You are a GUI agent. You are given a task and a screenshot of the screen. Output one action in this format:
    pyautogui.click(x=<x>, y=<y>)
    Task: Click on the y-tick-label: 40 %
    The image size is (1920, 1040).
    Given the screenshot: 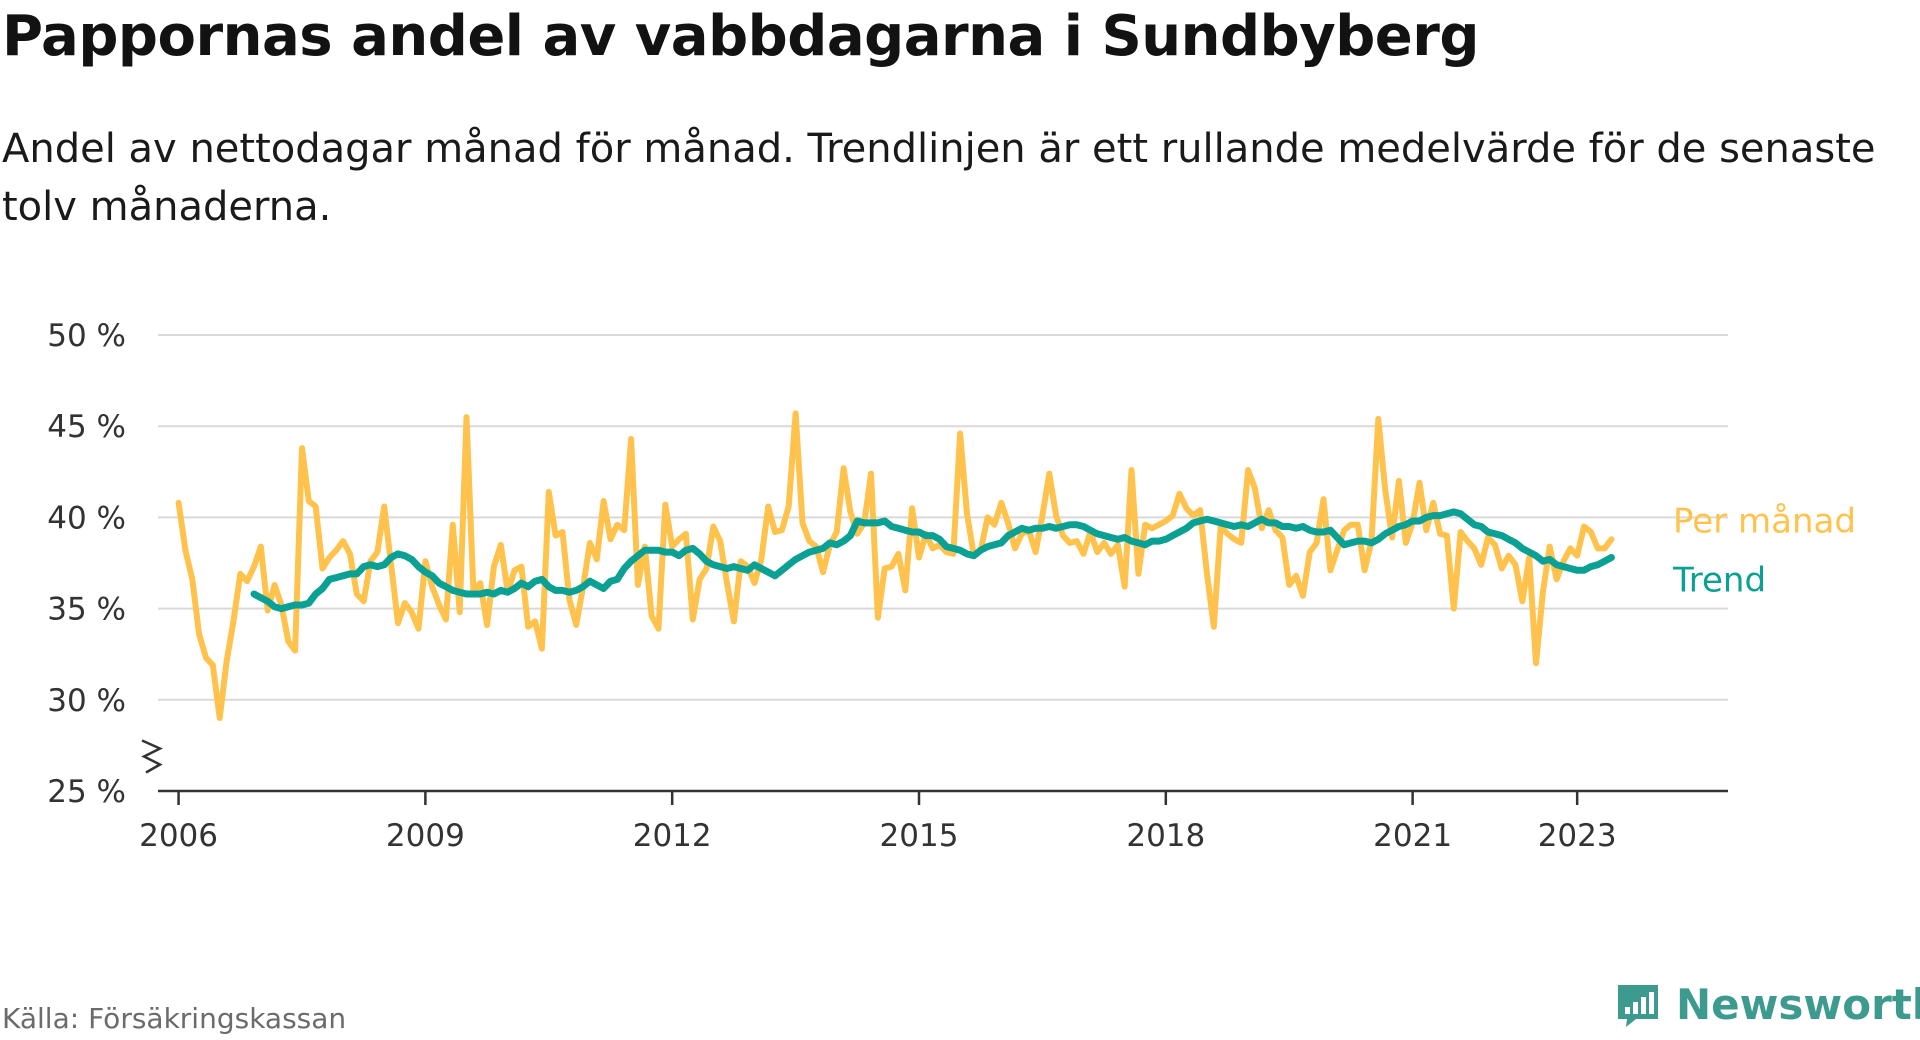 What is the action you would take?
    pyautogui.click(x=86, y=518)
    